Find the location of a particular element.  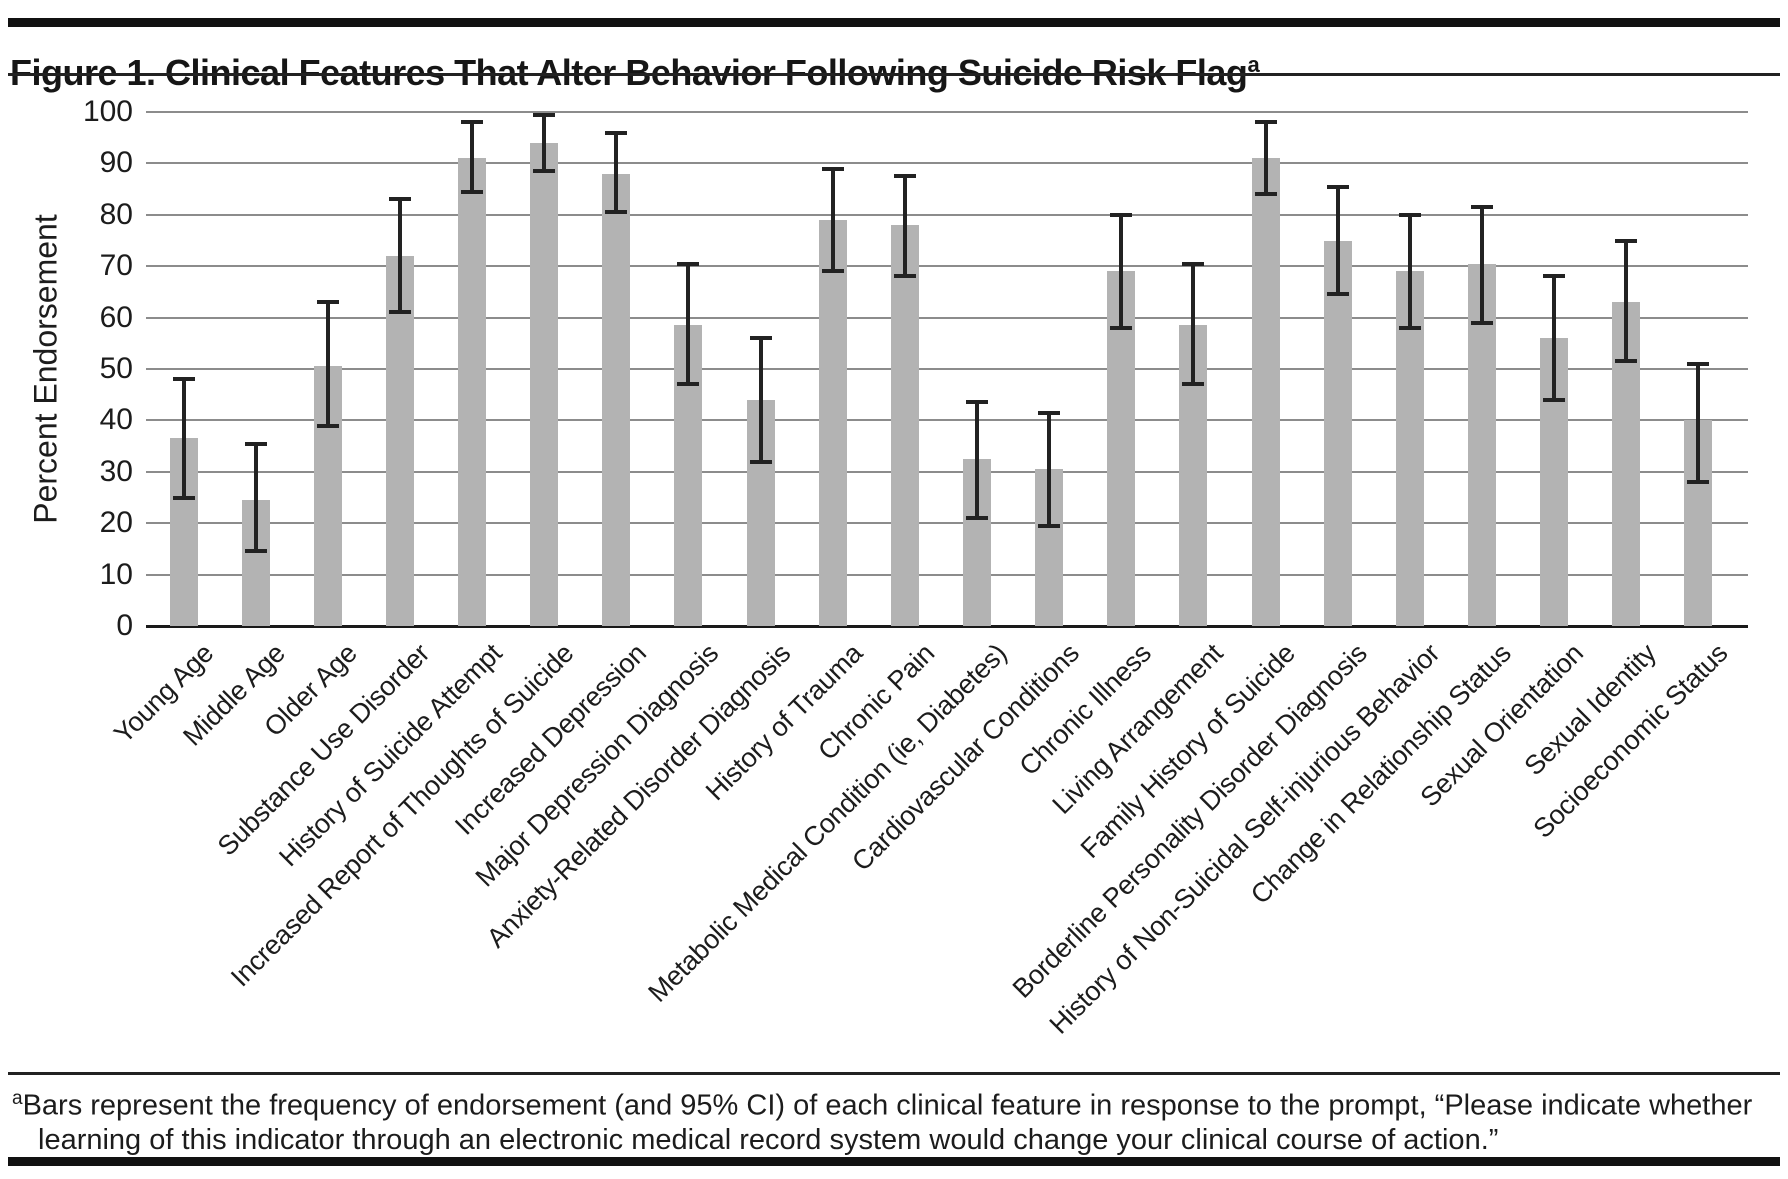

y-tick-label: 60 is located at coordinates (116, 317).